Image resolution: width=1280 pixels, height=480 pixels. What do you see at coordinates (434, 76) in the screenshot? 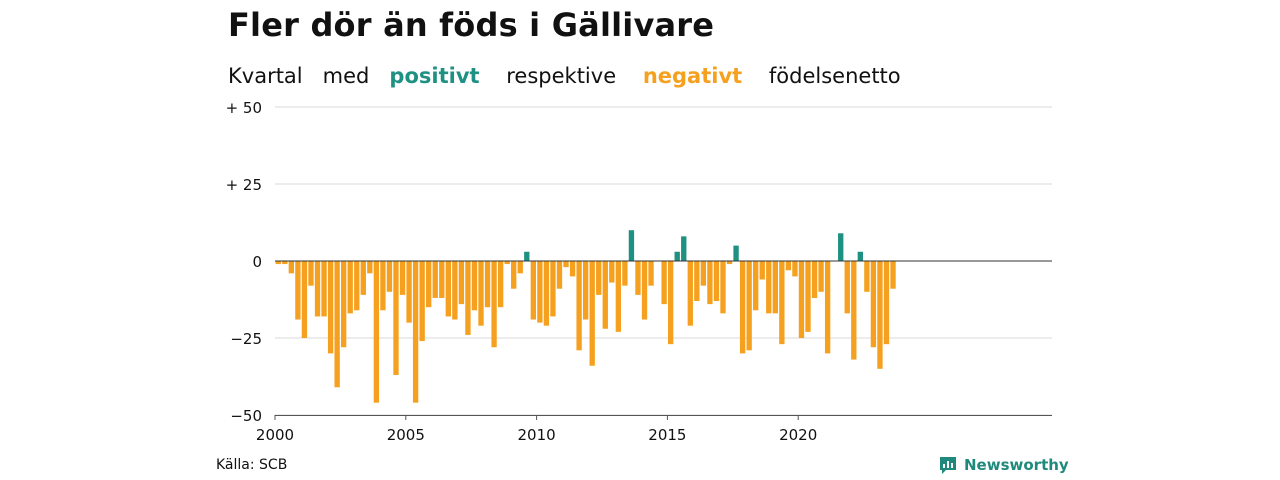
I see `legend-positive: positivt` at bounding box center [434, 76].